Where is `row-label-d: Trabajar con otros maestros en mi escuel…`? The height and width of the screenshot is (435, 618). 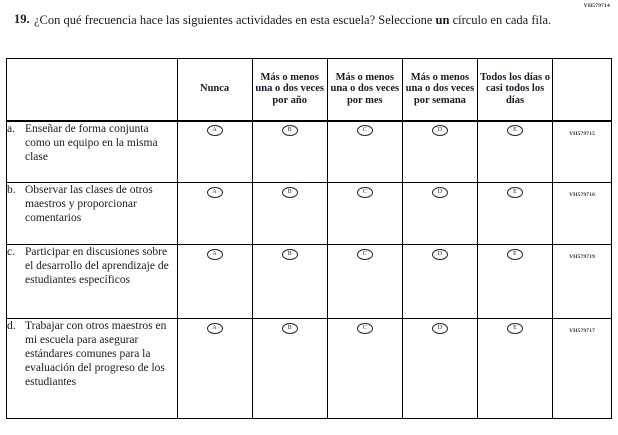
row-label-d: Trabajar con otros maestros en mi escuel… is located at coordinates (96, 354).